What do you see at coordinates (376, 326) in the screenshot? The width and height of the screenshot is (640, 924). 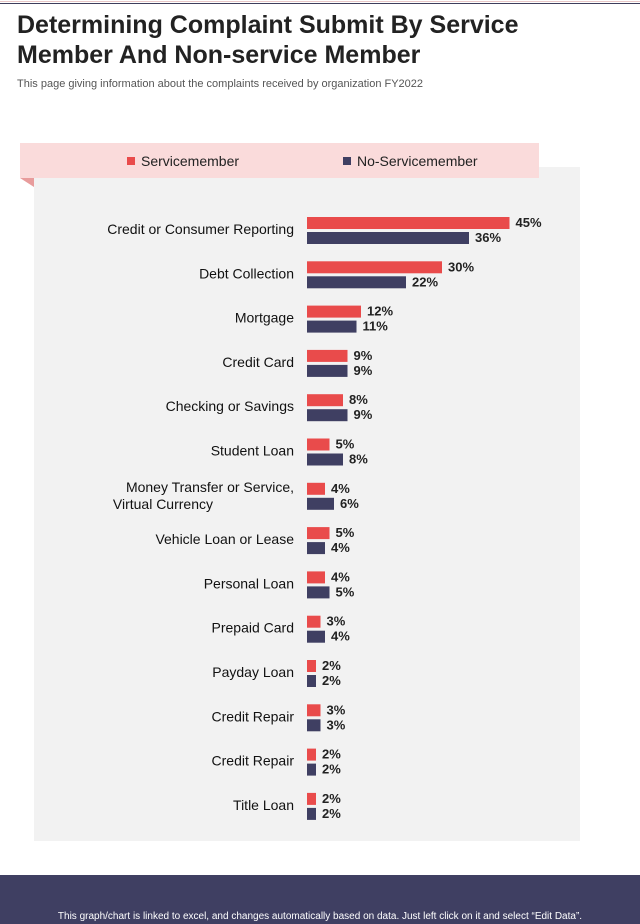 I see `value-label-no-servicemember-3: 11%` at bounding box center [376, 326].